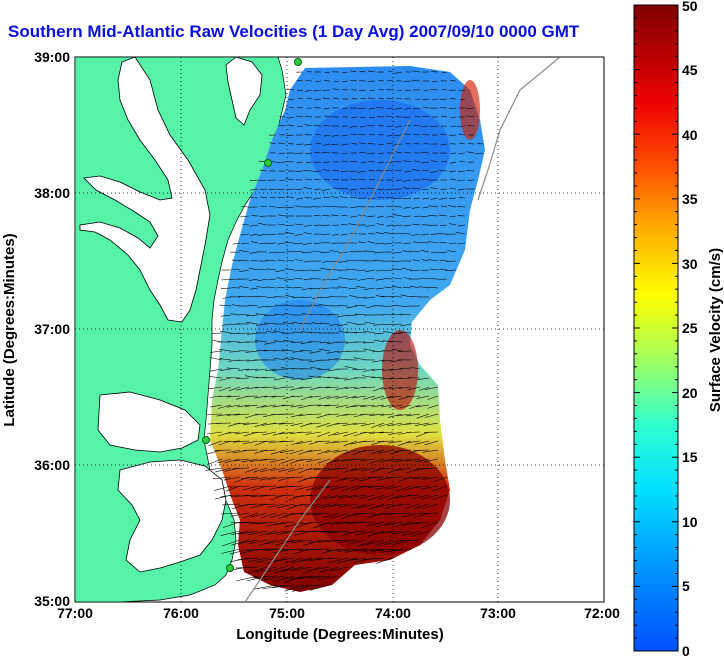 Image resolution: width=724 pixels, height=659 pixels. I want to click on colorbar-tick-label: 10, so click(690, 522).